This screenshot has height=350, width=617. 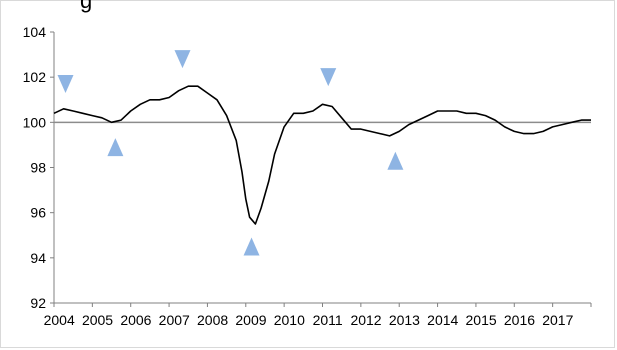 What do you see at coordinates (442, 320) in the screenshot?
I see `x-tick-label: 2014` at bounding box center [442, 320].